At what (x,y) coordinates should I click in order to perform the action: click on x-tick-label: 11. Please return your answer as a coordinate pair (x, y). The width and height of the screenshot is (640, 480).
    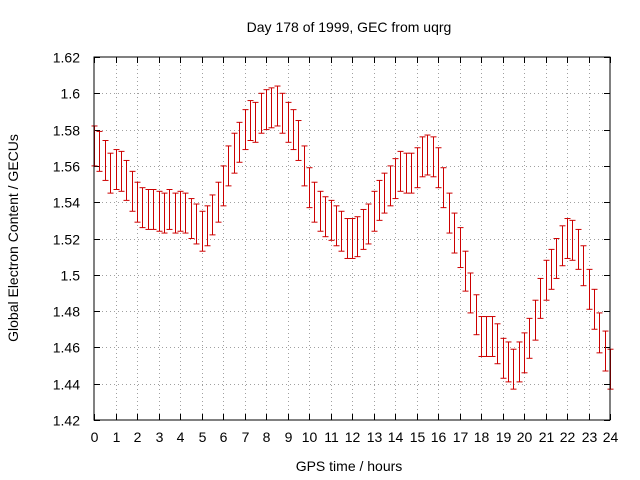
    Looking at the image, I should click on (331, 437).